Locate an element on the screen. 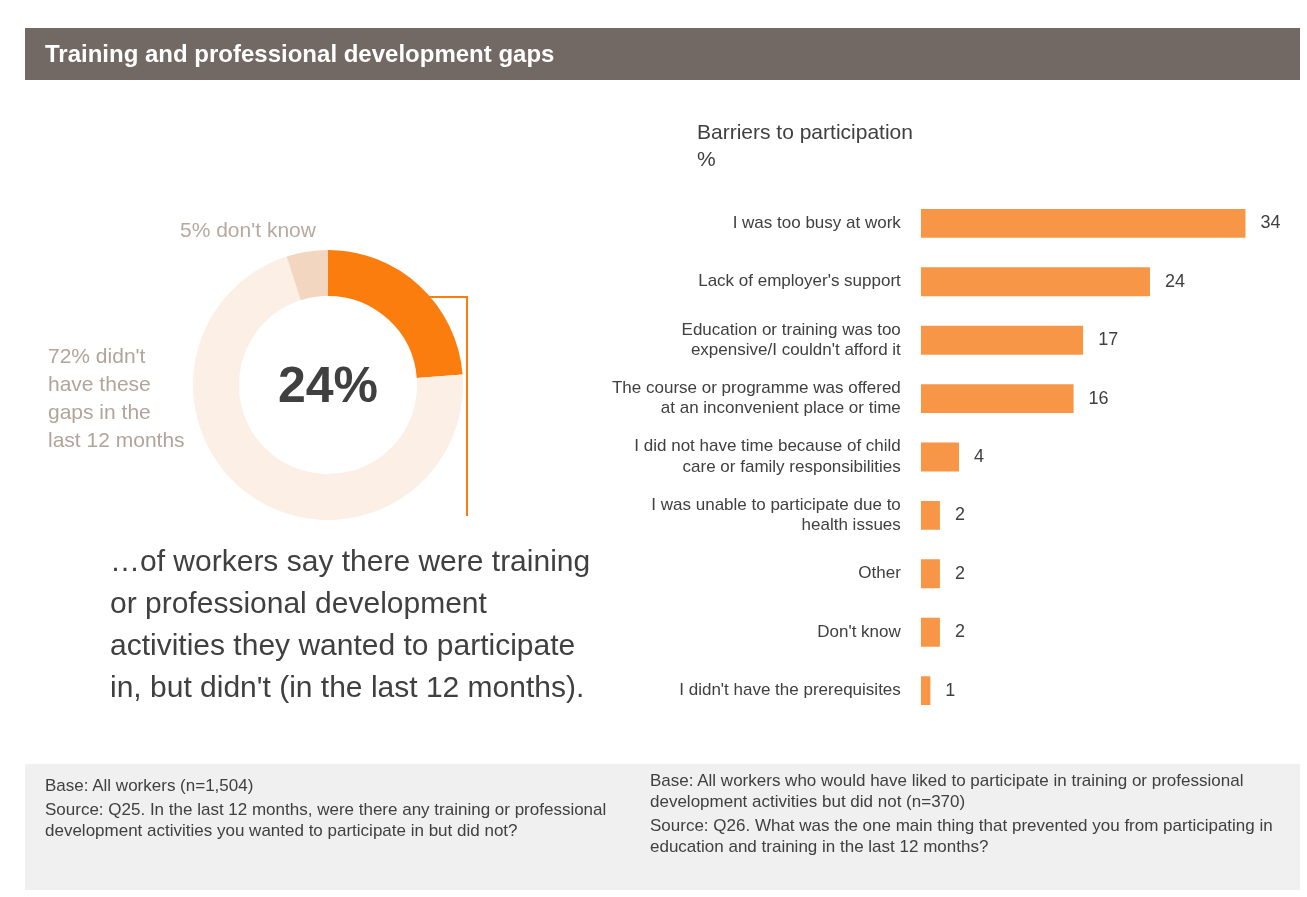 This screenshot has width=1307, height=897. chart-title: Barriers to participation is located at coordinates (805, 132).